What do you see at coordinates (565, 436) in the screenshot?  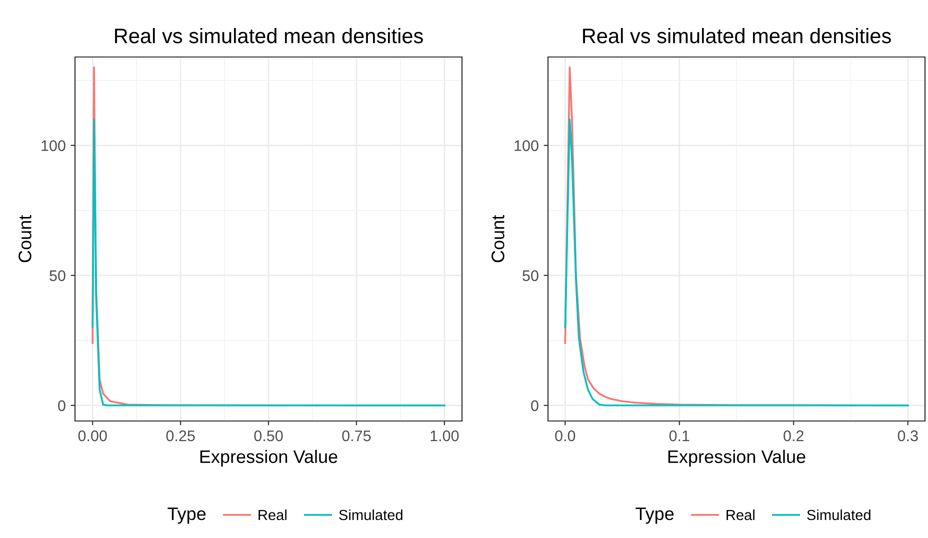 I see `x-tick-label: 0.0` at bounding box center [565, 436].